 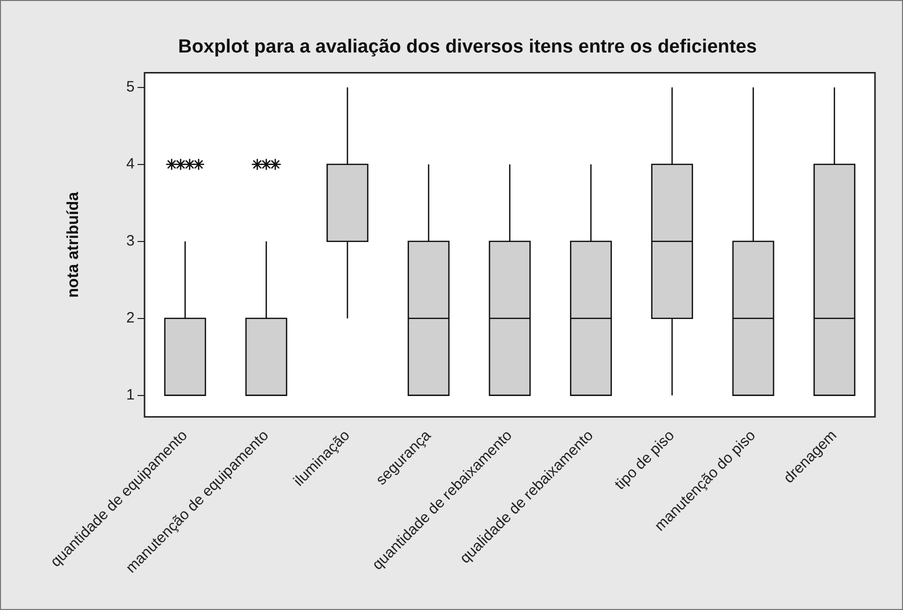 I want to click on y-tick-label: 4, so click(x=130, y=164).